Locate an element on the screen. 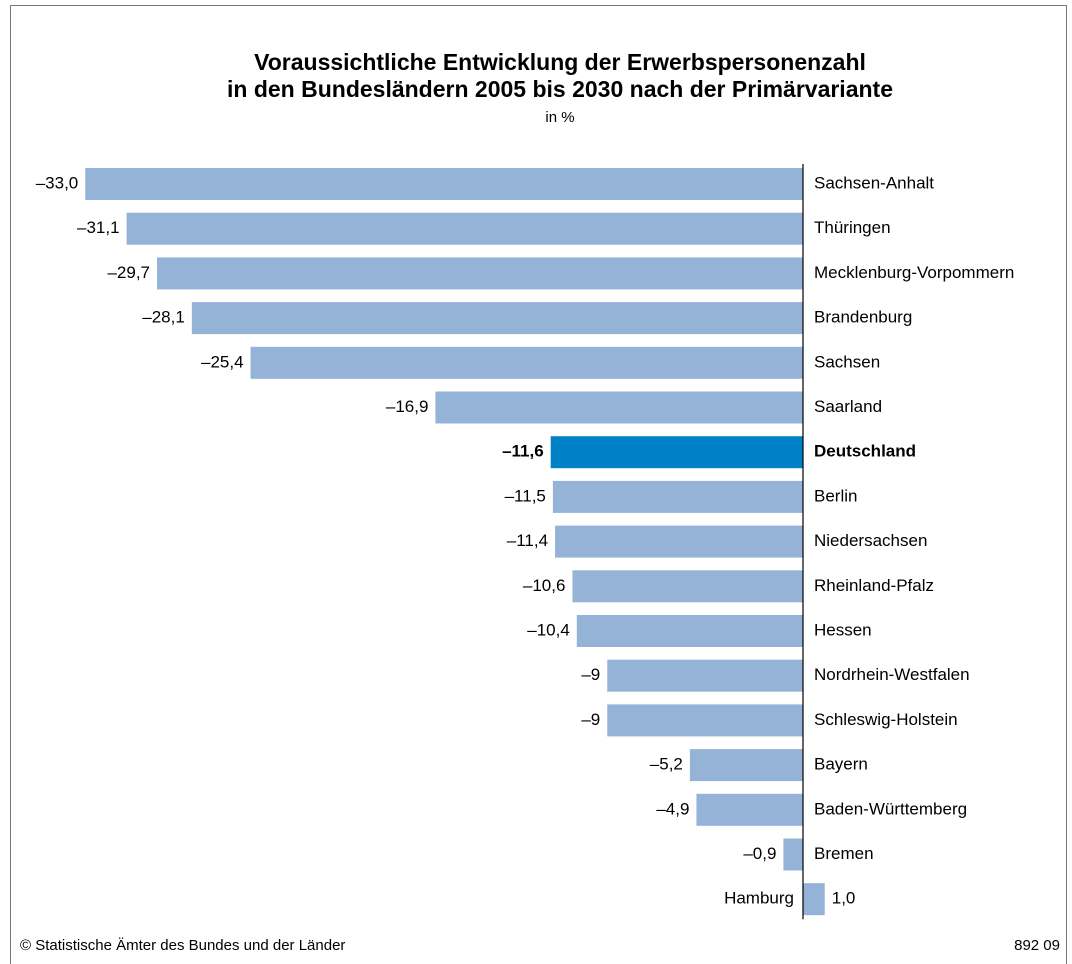 The image size is (1072, 964). value-label: –4,9 is located at coordinates (672, 808).